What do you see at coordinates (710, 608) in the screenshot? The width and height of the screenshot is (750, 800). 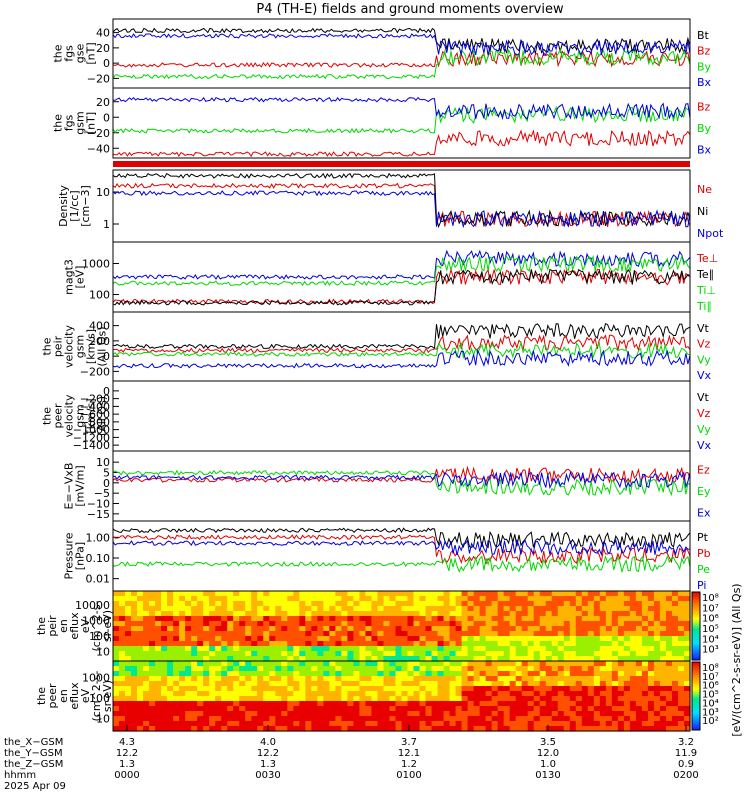 I see `colorbar-tick: 10⁷` at bounding box center [710, 608].